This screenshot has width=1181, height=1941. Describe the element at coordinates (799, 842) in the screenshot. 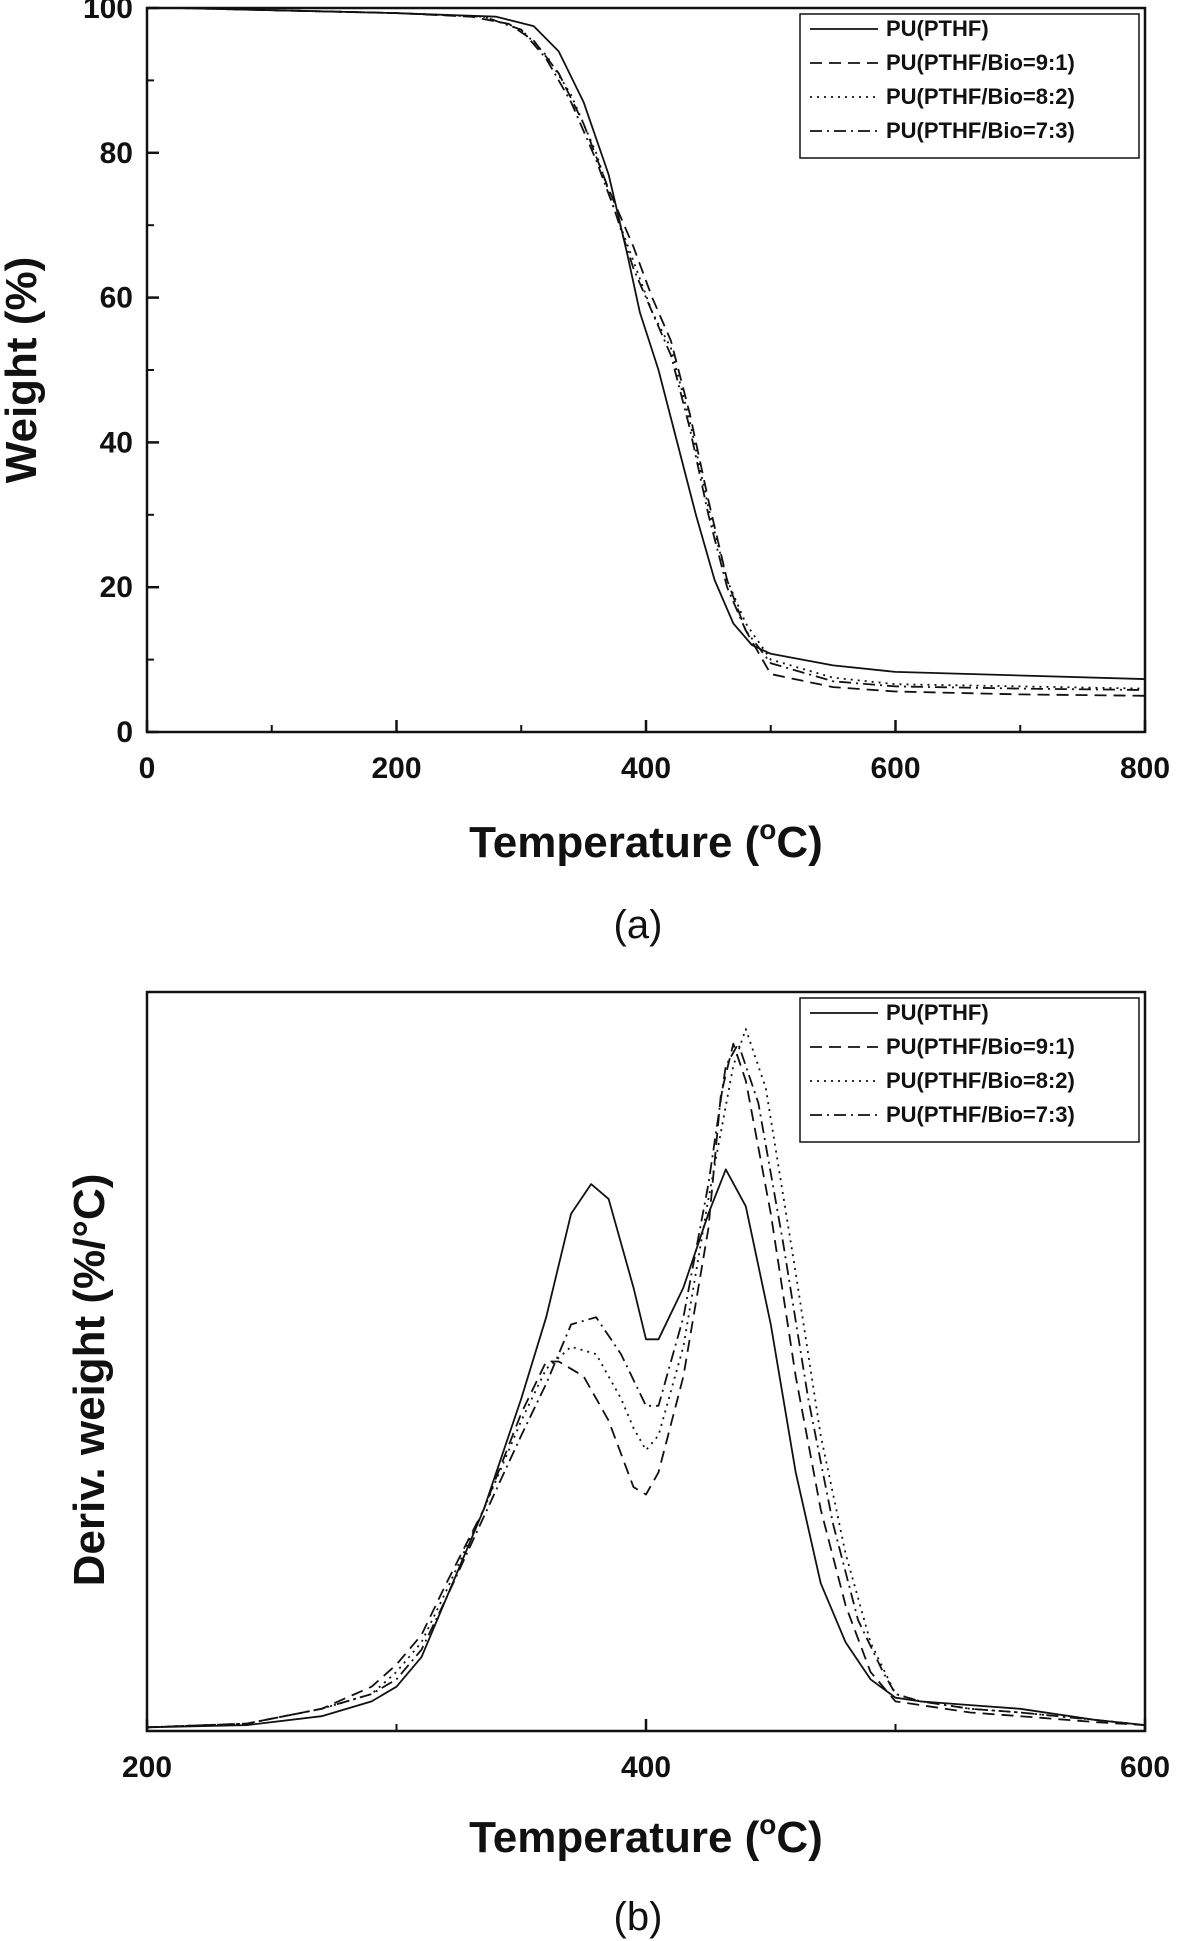

I see `panel-a-x-axis-label-unit: C)` at that location.